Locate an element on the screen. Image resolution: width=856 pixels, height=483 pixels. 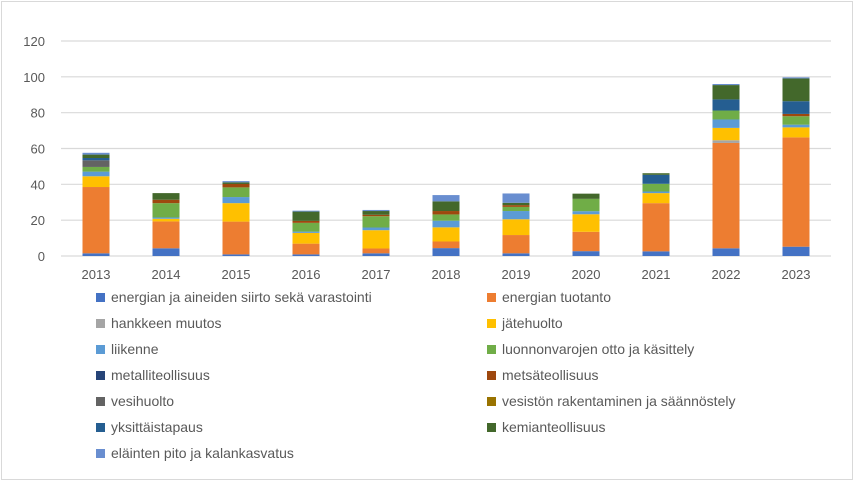
legend-item: metsäteollisuus is located at coordinates (543, 375).